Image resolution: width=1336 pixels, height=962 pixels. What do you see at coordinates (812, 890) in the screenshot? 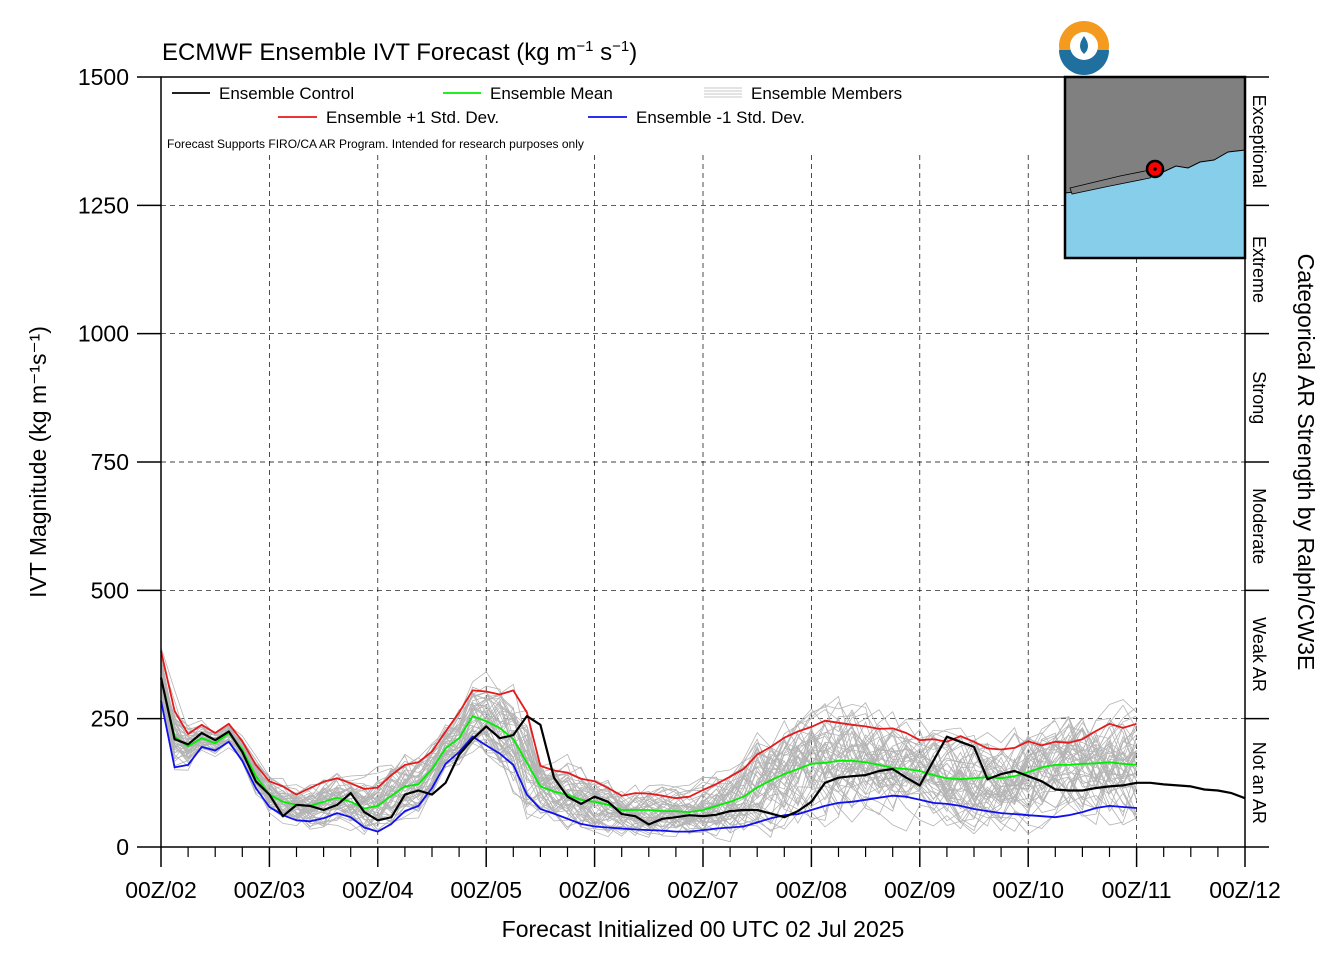
I see `x-tick-label: 00Z/08` at bounding box center [812, 890].